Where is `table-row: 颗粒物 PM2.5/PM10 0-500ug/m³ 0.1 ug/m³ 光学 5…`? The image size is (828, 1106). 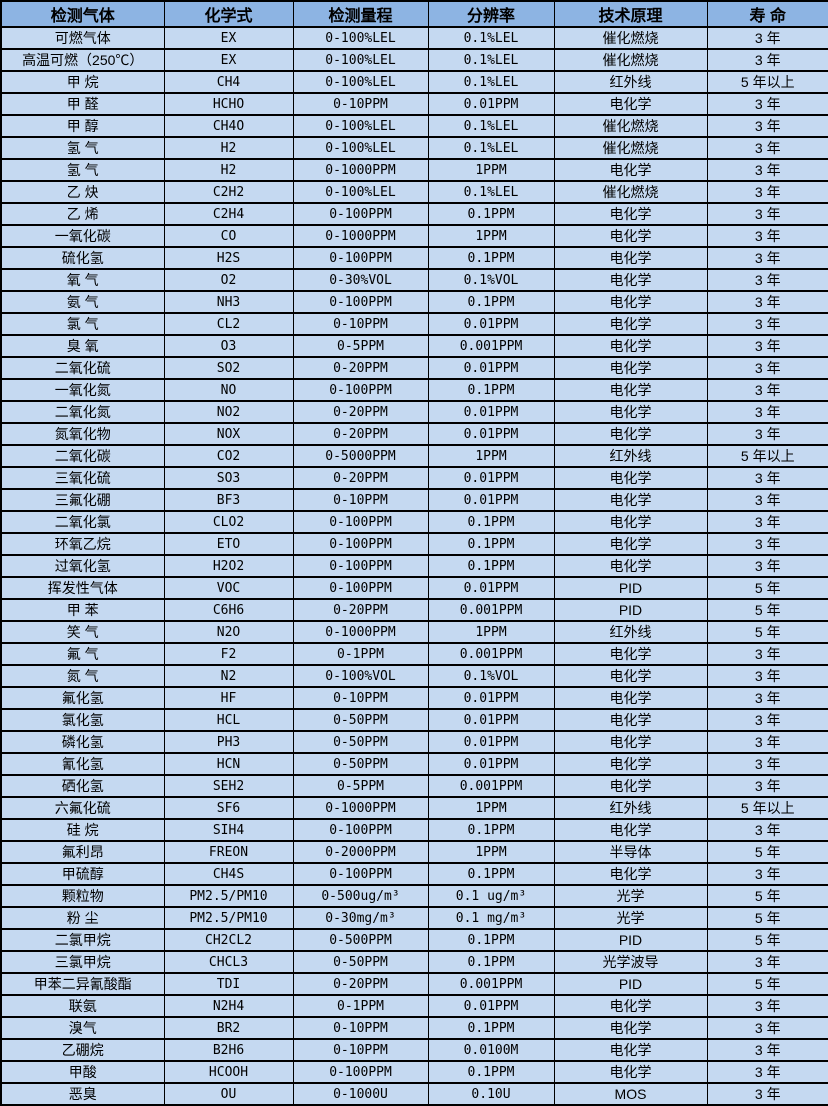
table-row: 颗粒物 PM2.5/PM10 0-500ug/m³ 0.1 ug/m³ 光学 5… is located at coordinates (414, 896).